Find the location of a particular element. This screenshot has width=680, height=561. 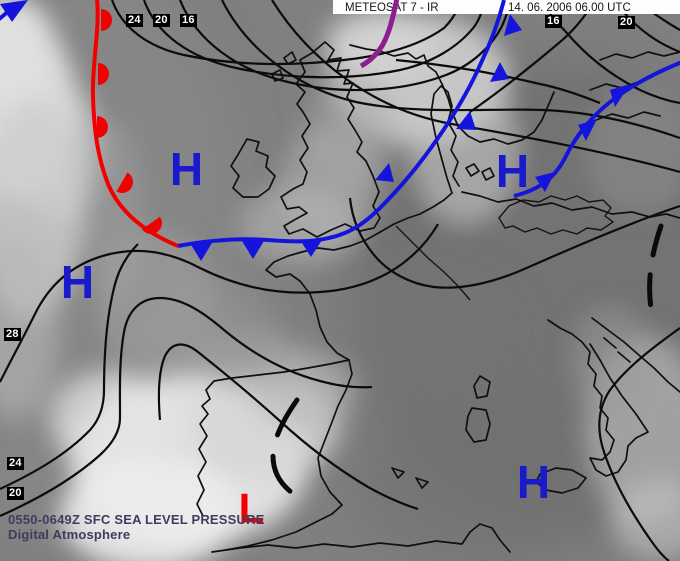

coast-north-spain is located at coordinates (273, 438).